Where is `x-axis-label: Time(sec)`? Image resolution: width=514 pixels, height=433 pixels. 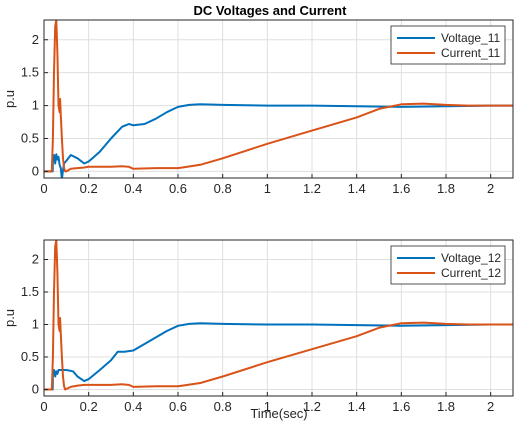
x-axis-label: Time(sec) is located at coordinates (278, 413).